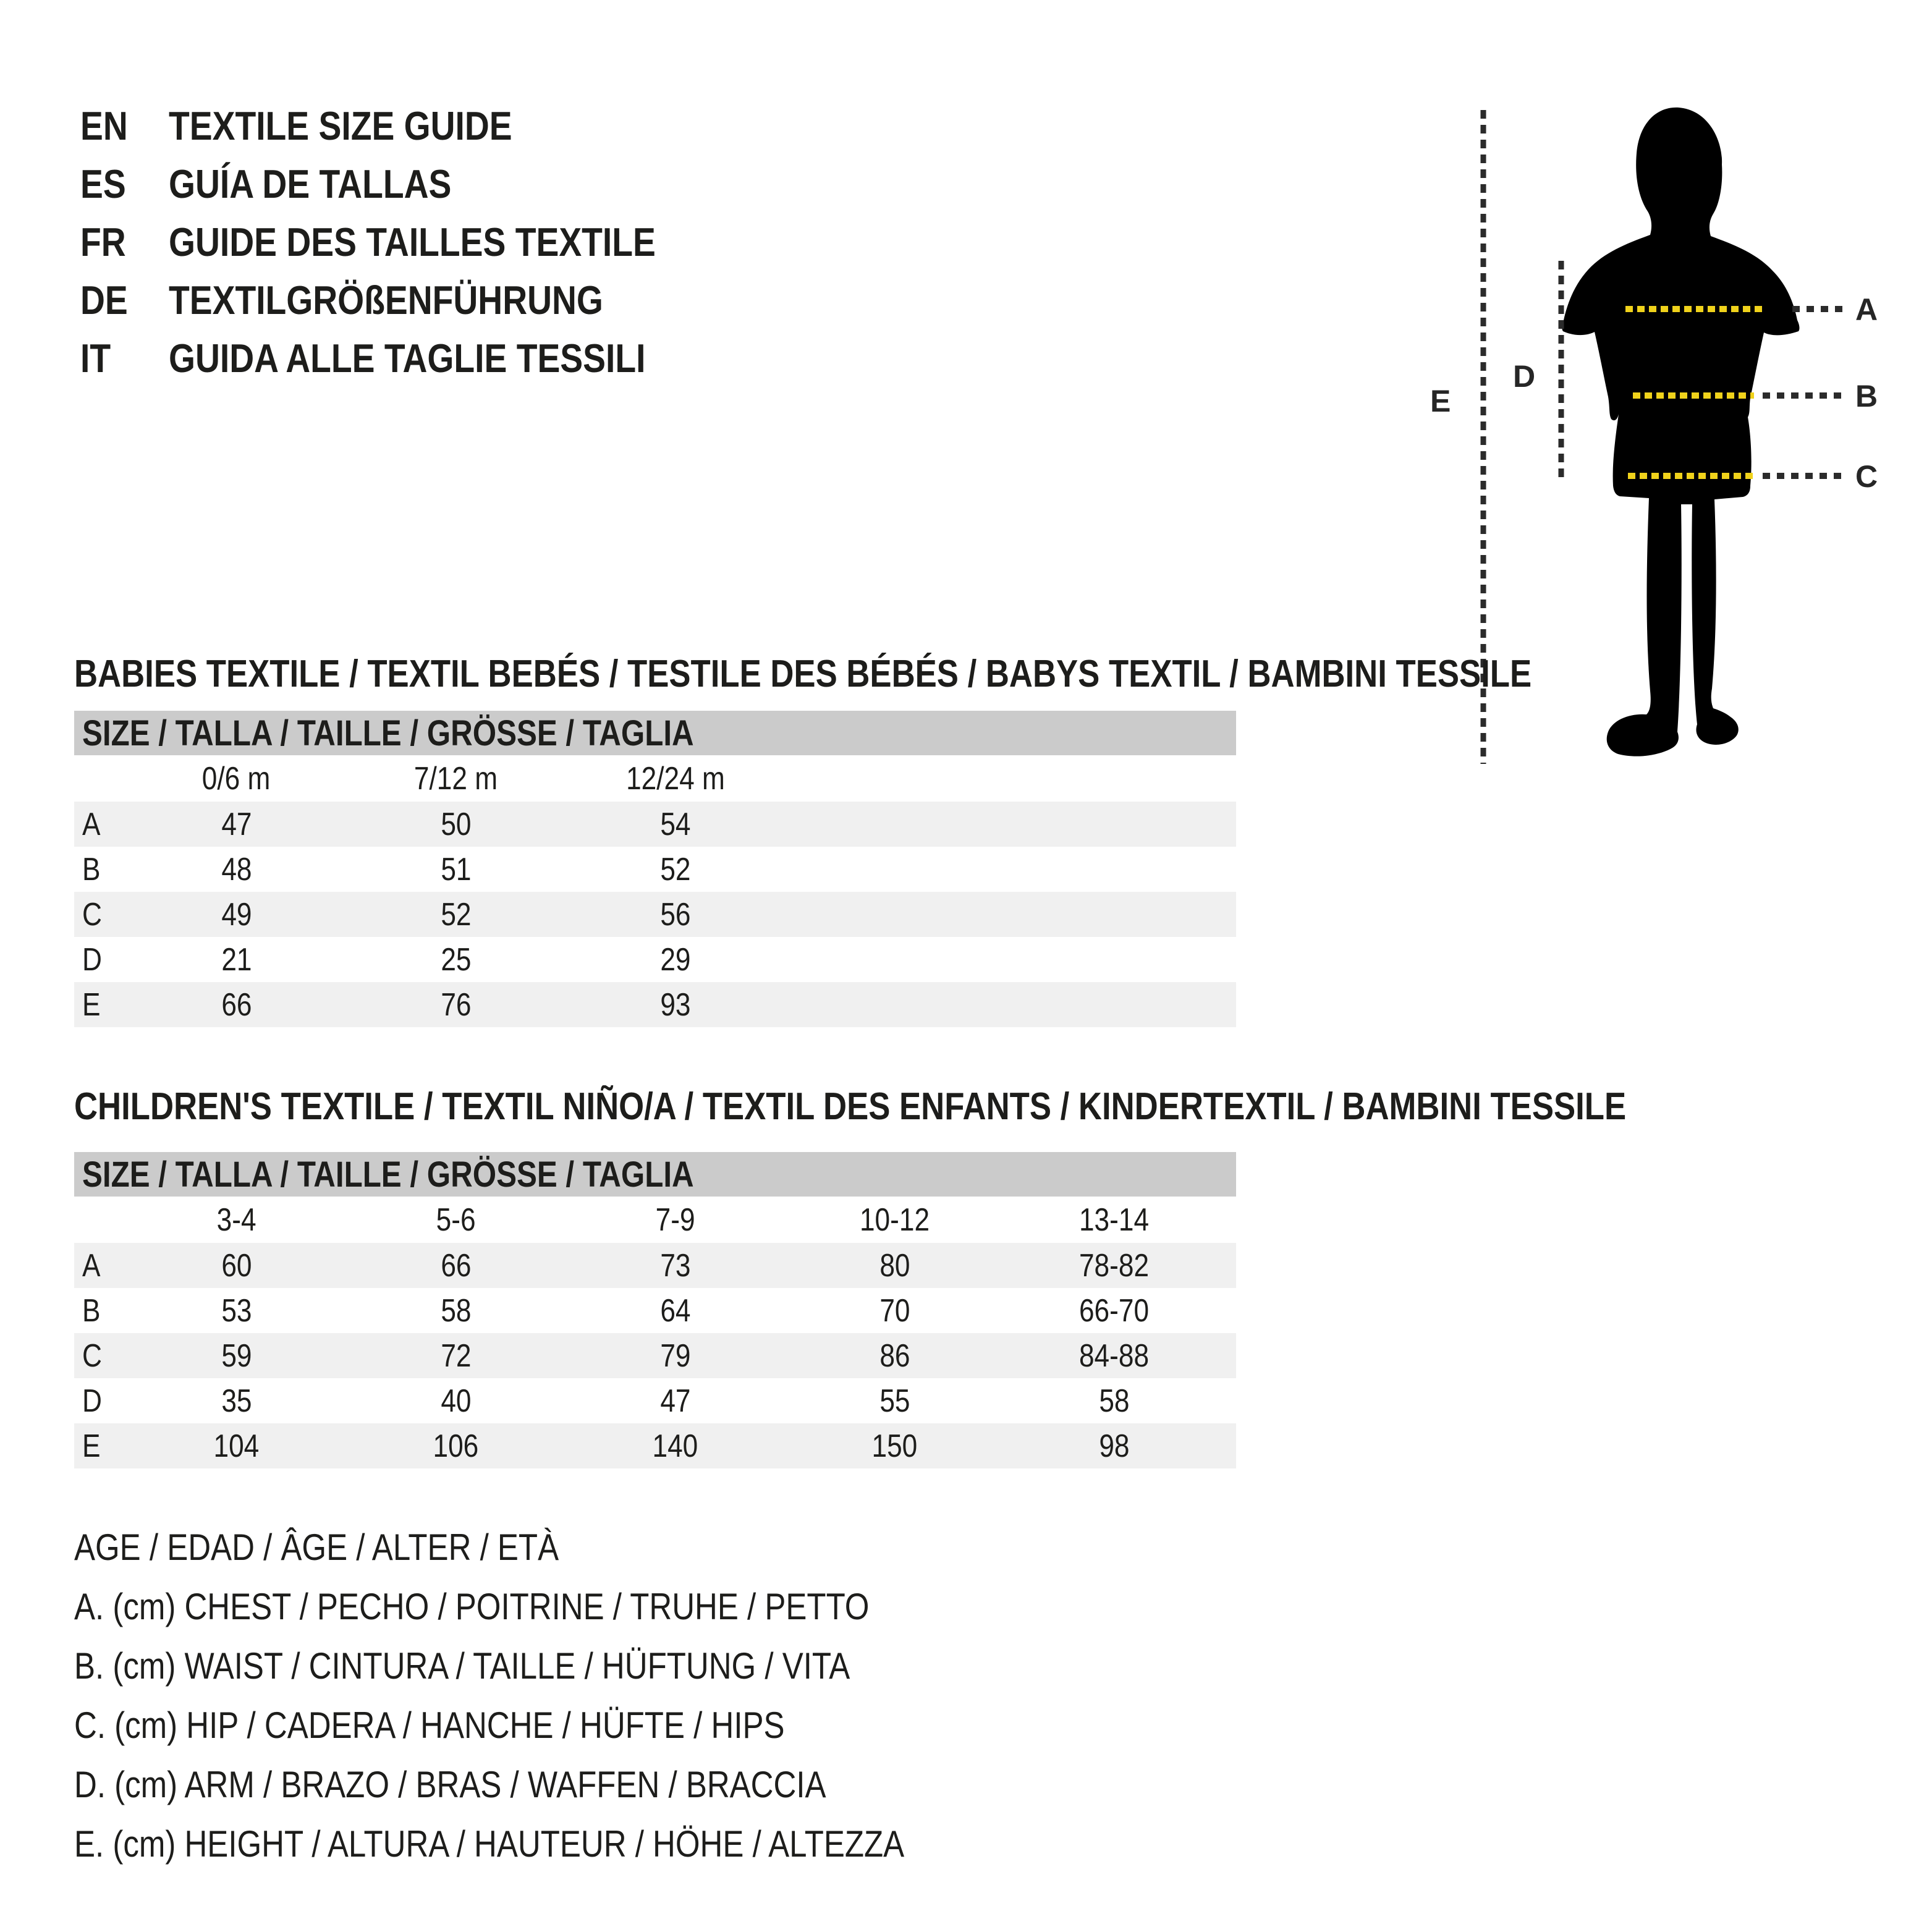  What do you see at coordinates (1866, 476) in the screenshot?
I see `figure-label-c: C` at bounding box center [1866, 476].